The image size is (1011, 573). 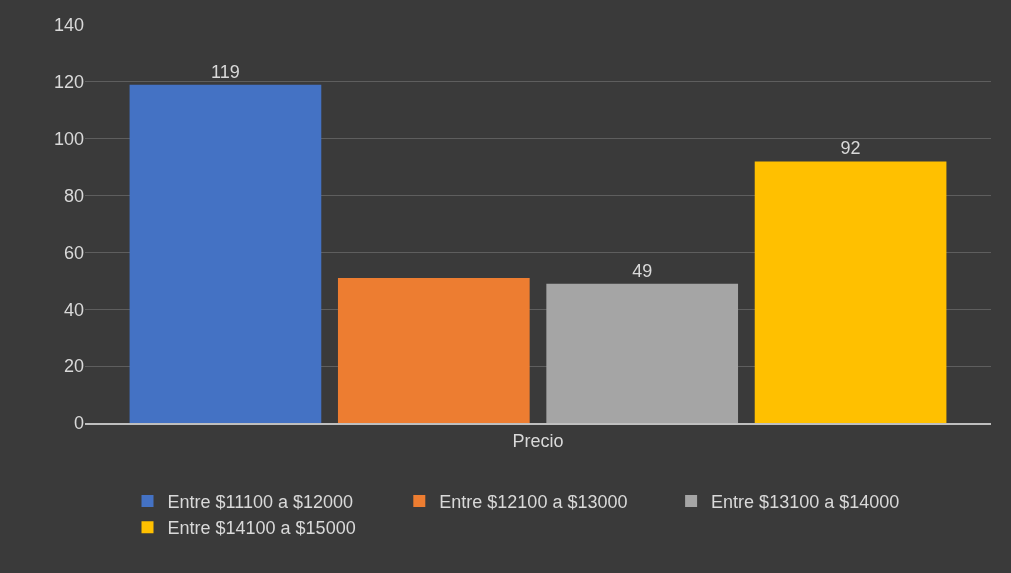 What do you see at coordinates (533, 501) in the screenshot?
I see `legend-label: Entre $12100 a $13000` at bounding box center [533, 501].